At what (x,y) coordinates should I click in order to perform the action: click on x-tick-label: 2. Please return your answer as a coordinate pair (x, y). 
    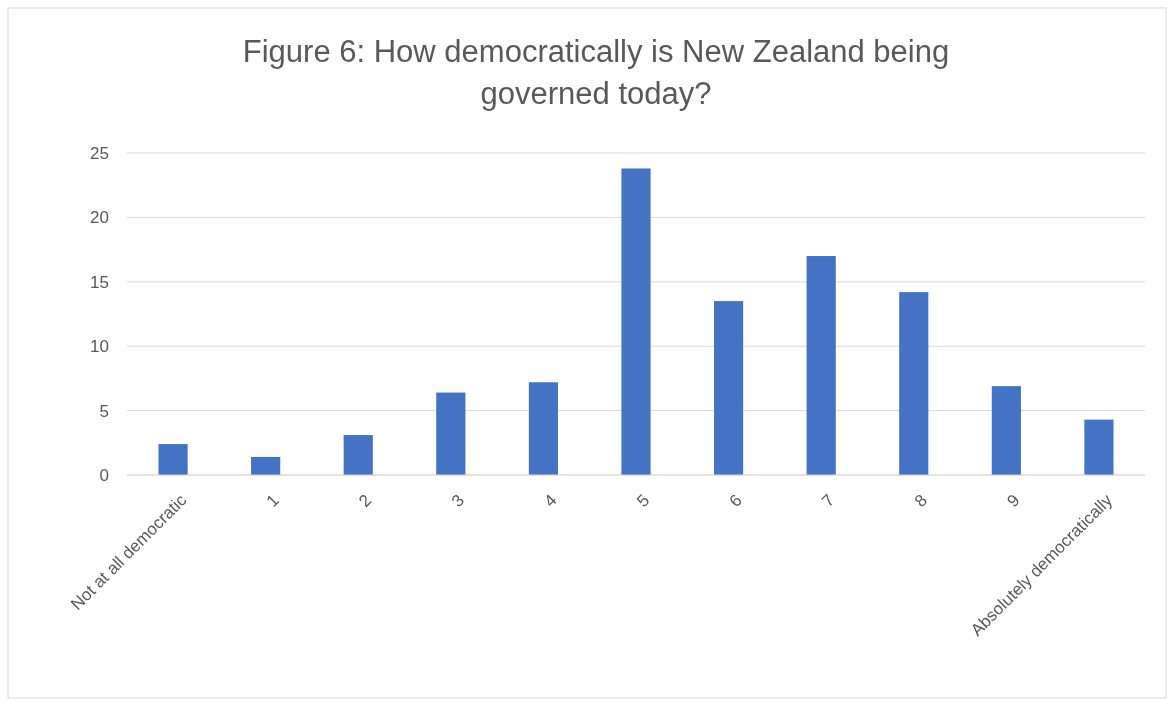
    Looking at the image, I should click on (365, 500).